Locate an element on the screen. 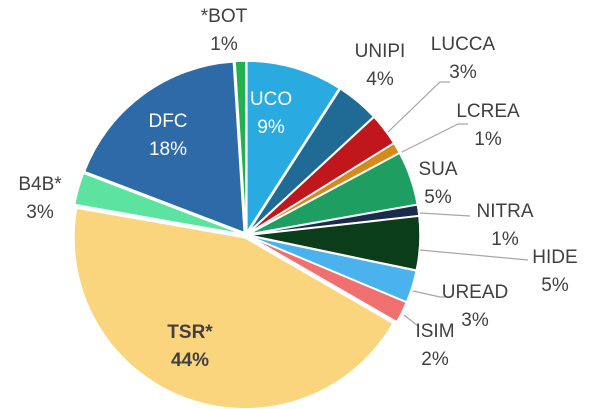 This screenshot has height=409, width=593. slice-value-label: 18% is located at coordinates (168, 149).